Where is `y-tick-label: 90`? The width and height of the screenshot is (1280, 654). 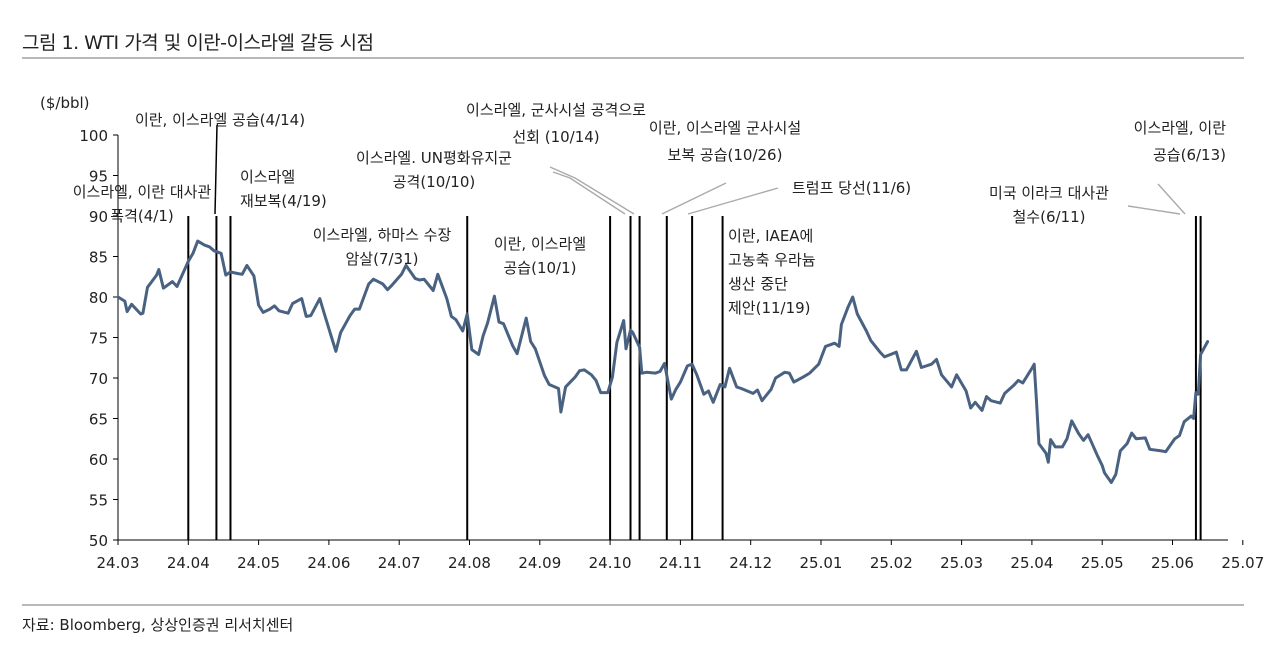 y-tick-label: 90 is located at coordinates (98, 217).